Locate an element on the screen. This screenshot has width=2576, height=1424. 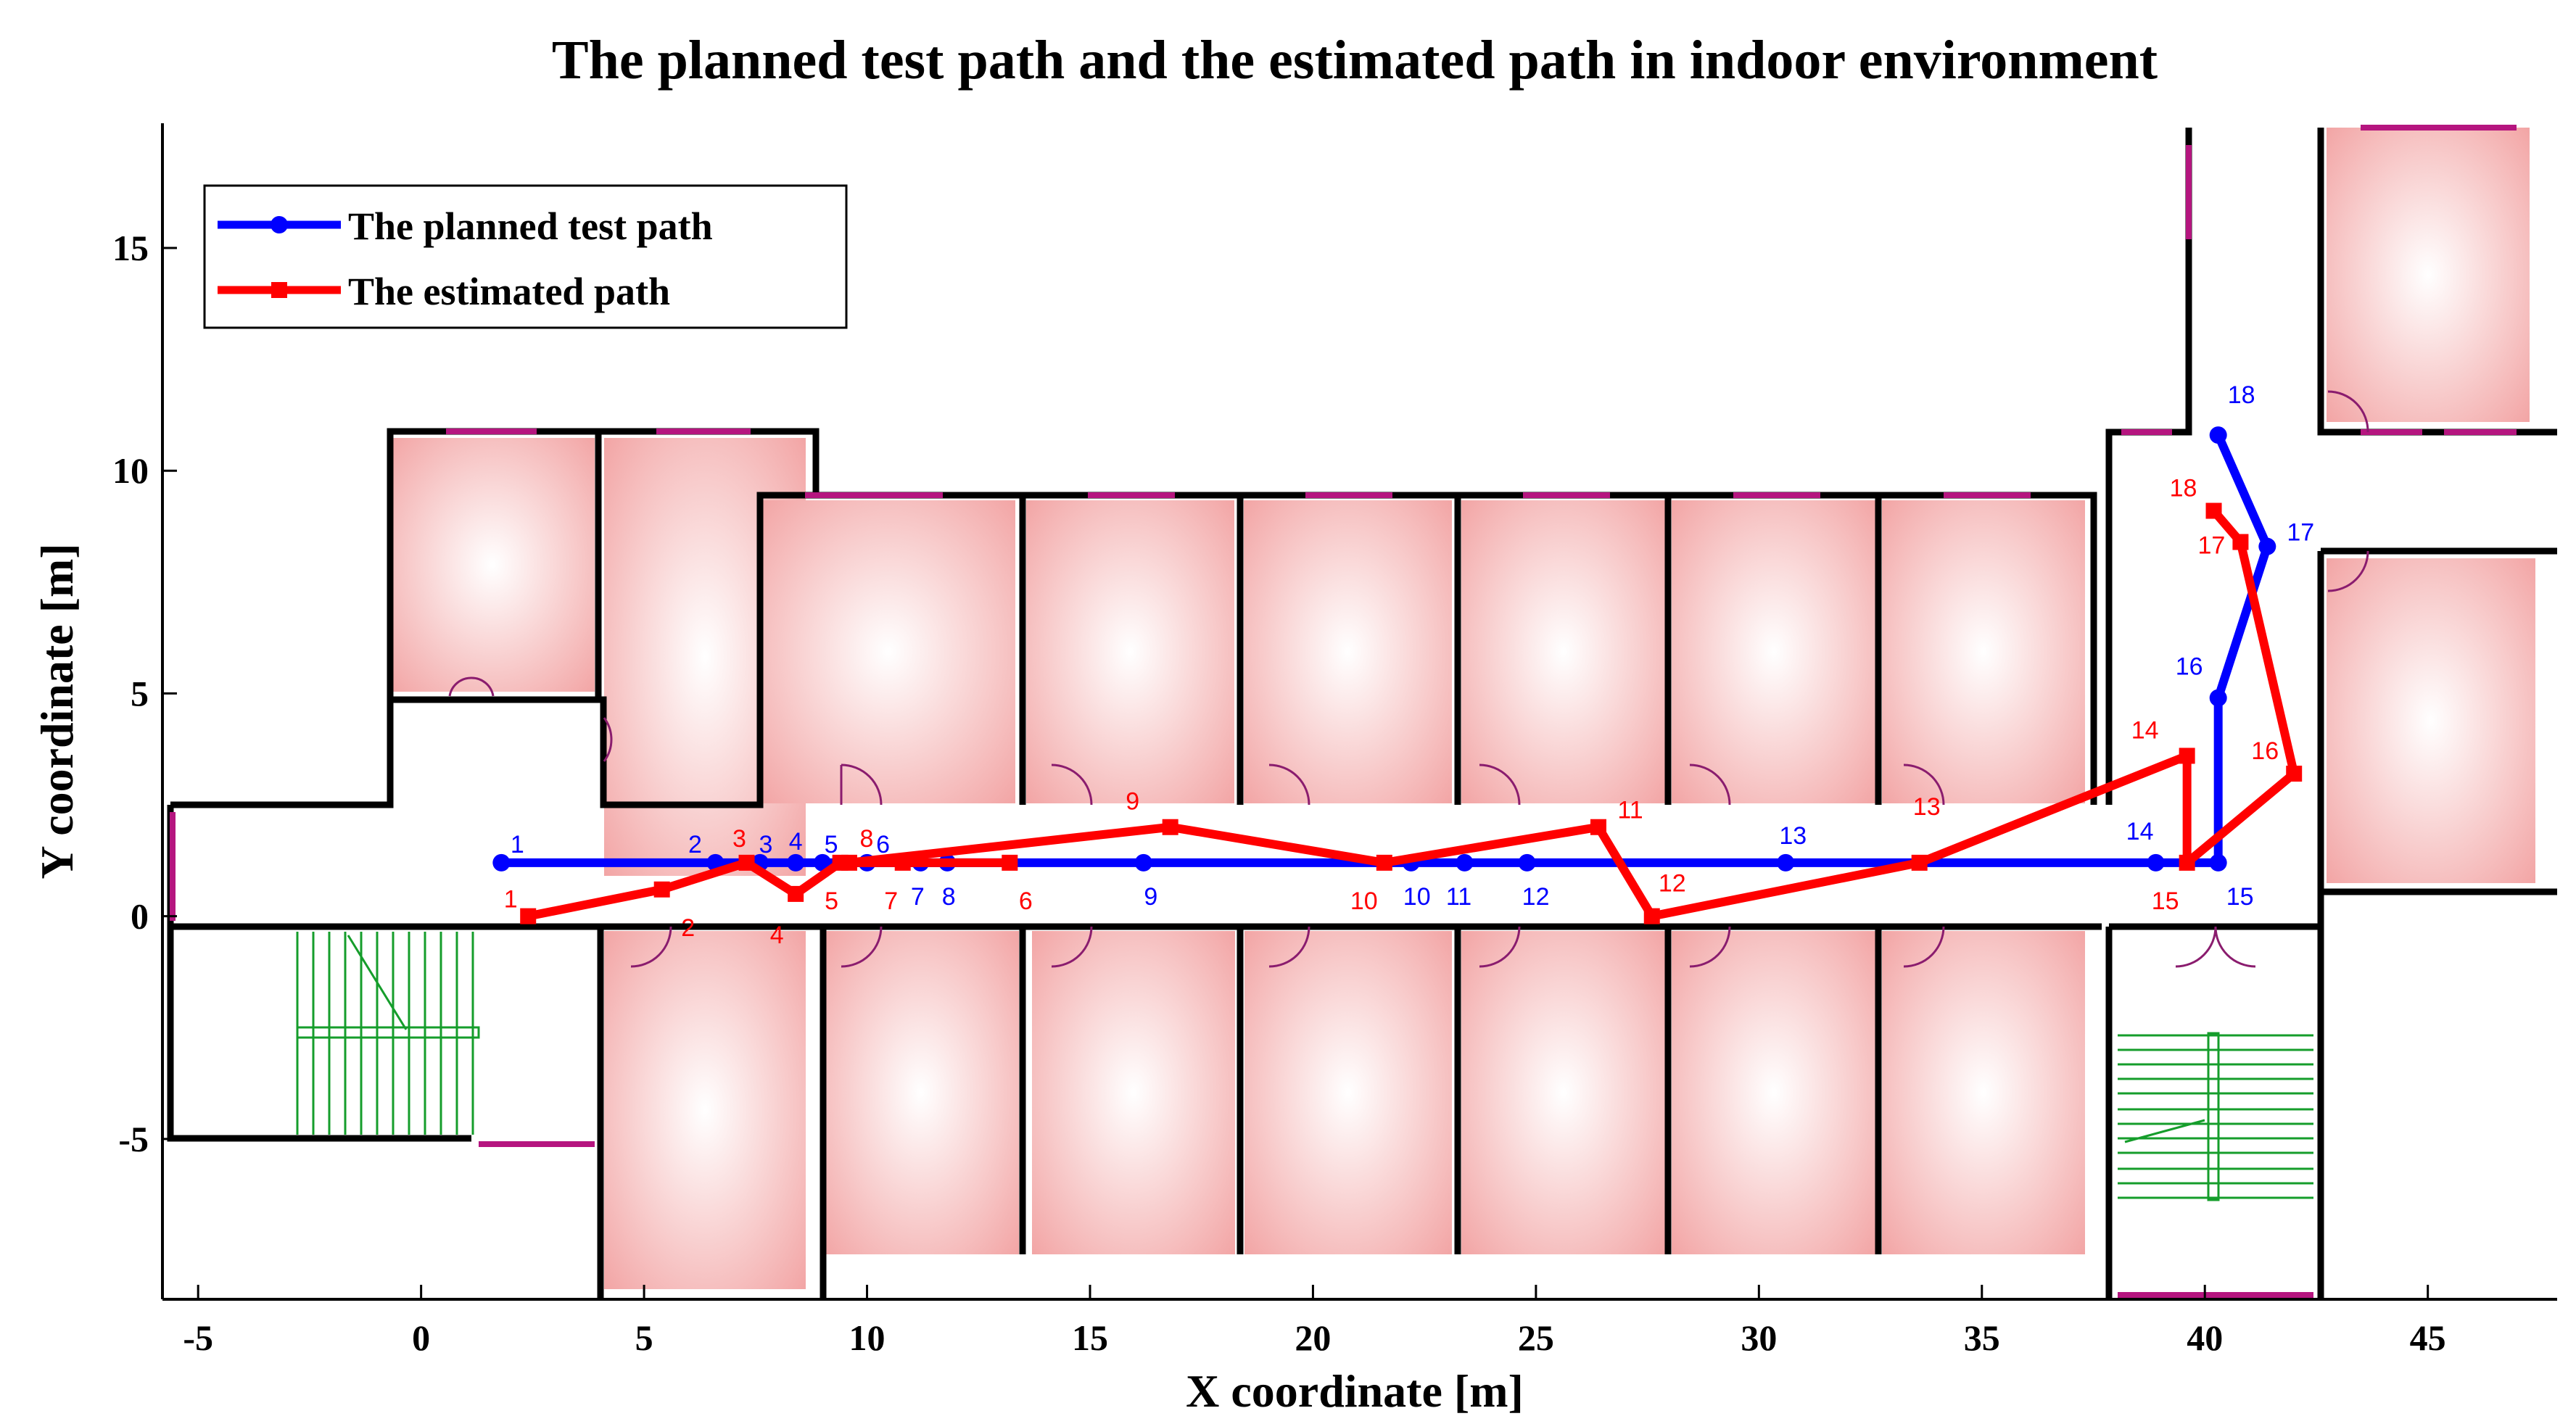
legend-marker-planned is located at coordinates (279, 224).